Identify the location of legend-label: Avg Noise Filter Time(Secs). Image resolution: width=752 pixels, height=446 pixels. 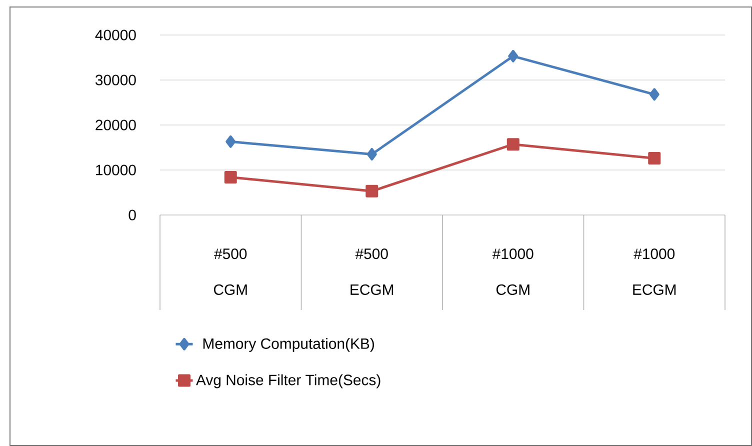
(288, 381).